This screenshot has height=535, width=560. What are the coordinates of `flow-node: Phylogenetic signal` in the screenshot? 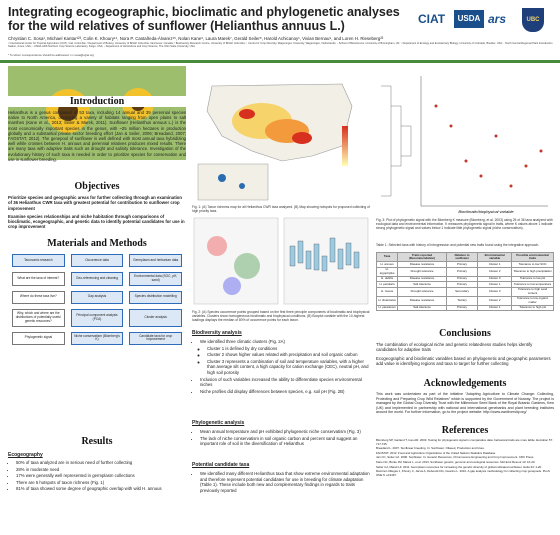 It's located at (38, 338).